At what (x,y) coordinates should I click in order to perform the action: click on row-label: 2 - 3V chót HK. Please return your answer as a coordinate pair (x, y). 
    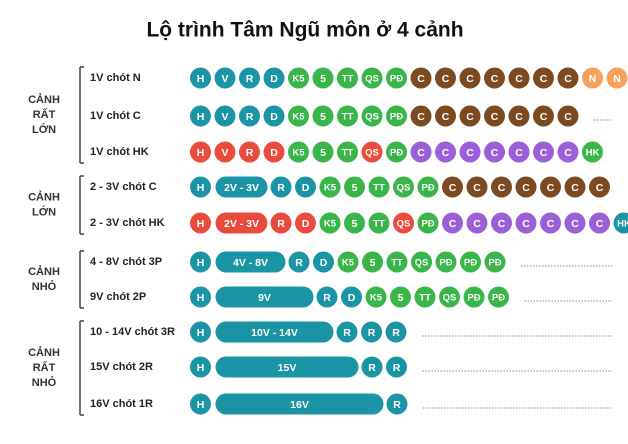
    Looking at the image, I should click on (127, 223).